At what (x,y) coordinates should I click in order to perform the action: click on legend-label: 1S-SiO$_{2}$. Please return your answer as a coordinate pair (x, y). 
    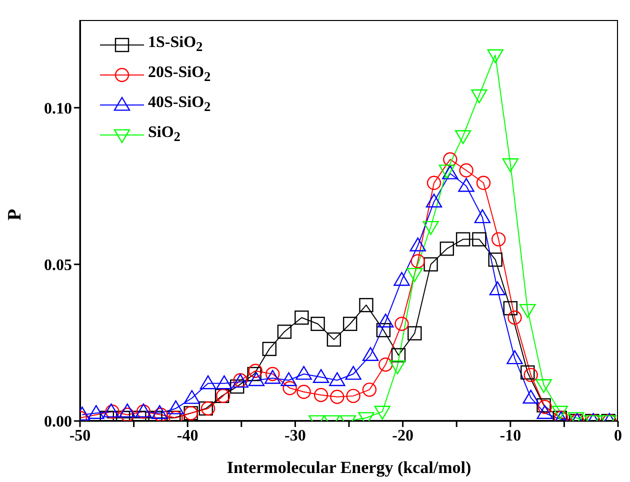
    Looking at the image, I should click on (175, 45).